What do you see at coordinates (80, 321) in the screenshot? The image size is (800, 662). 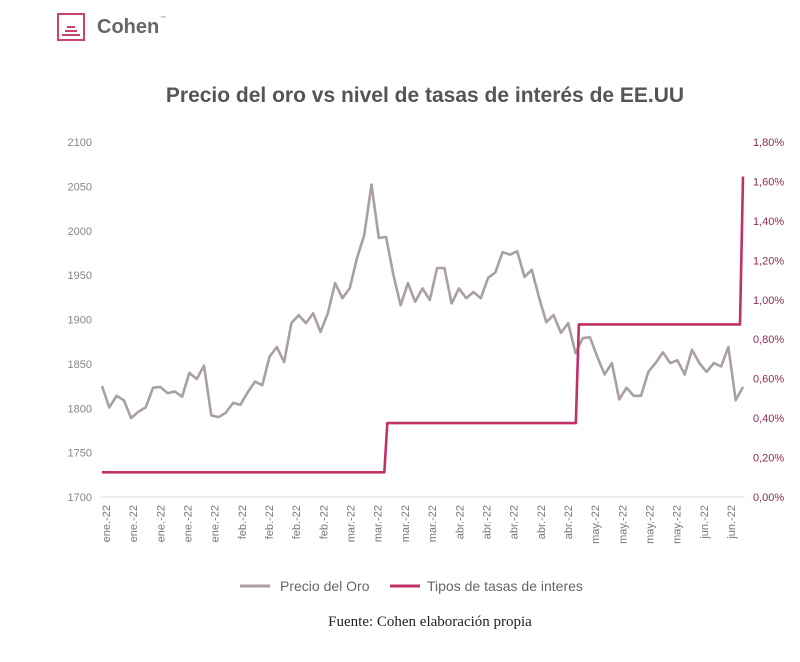 I see `y-left-tick-label: 1900` at bounding box center [80, 321].